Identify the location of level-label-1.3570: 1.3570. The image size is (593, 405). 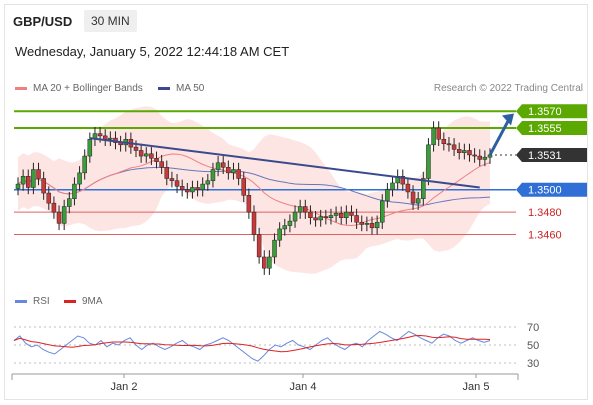
(545, 112).